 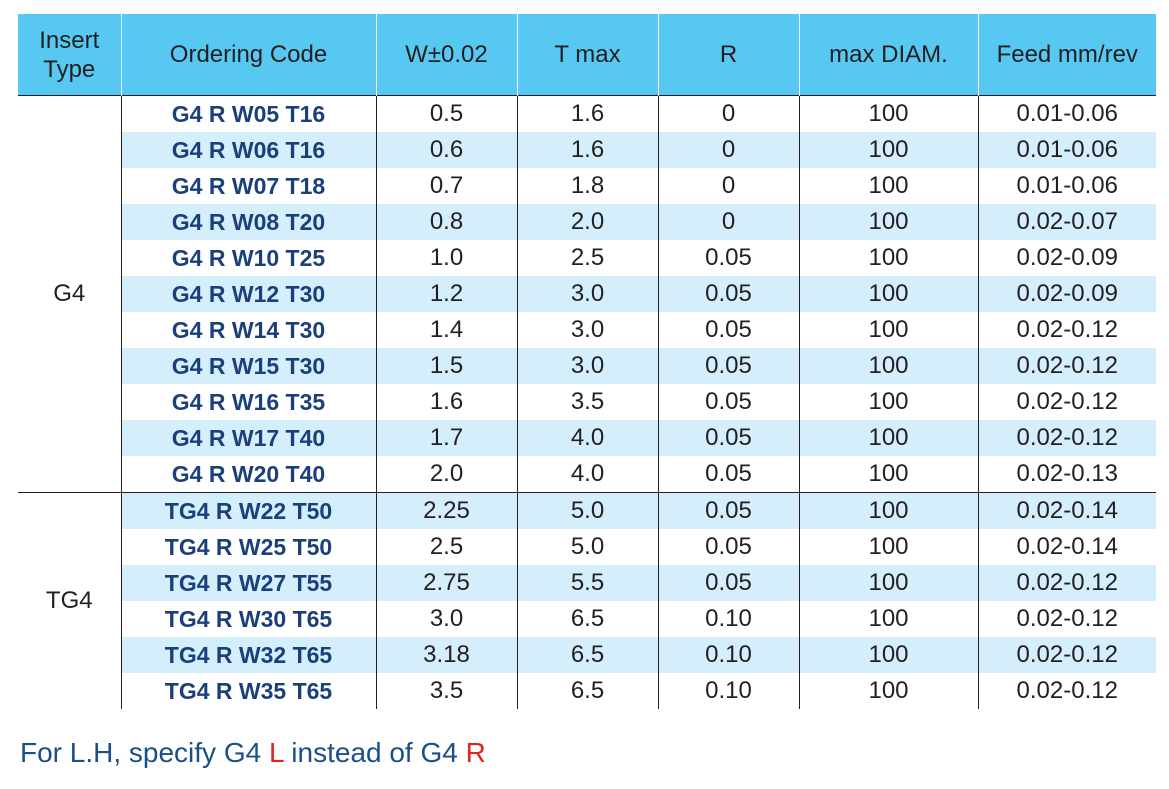 I want to click on table-row: G4 R W17 T40 1.7 4.0 0.05 100 0.02-0.12, so click(x=587, y=438).